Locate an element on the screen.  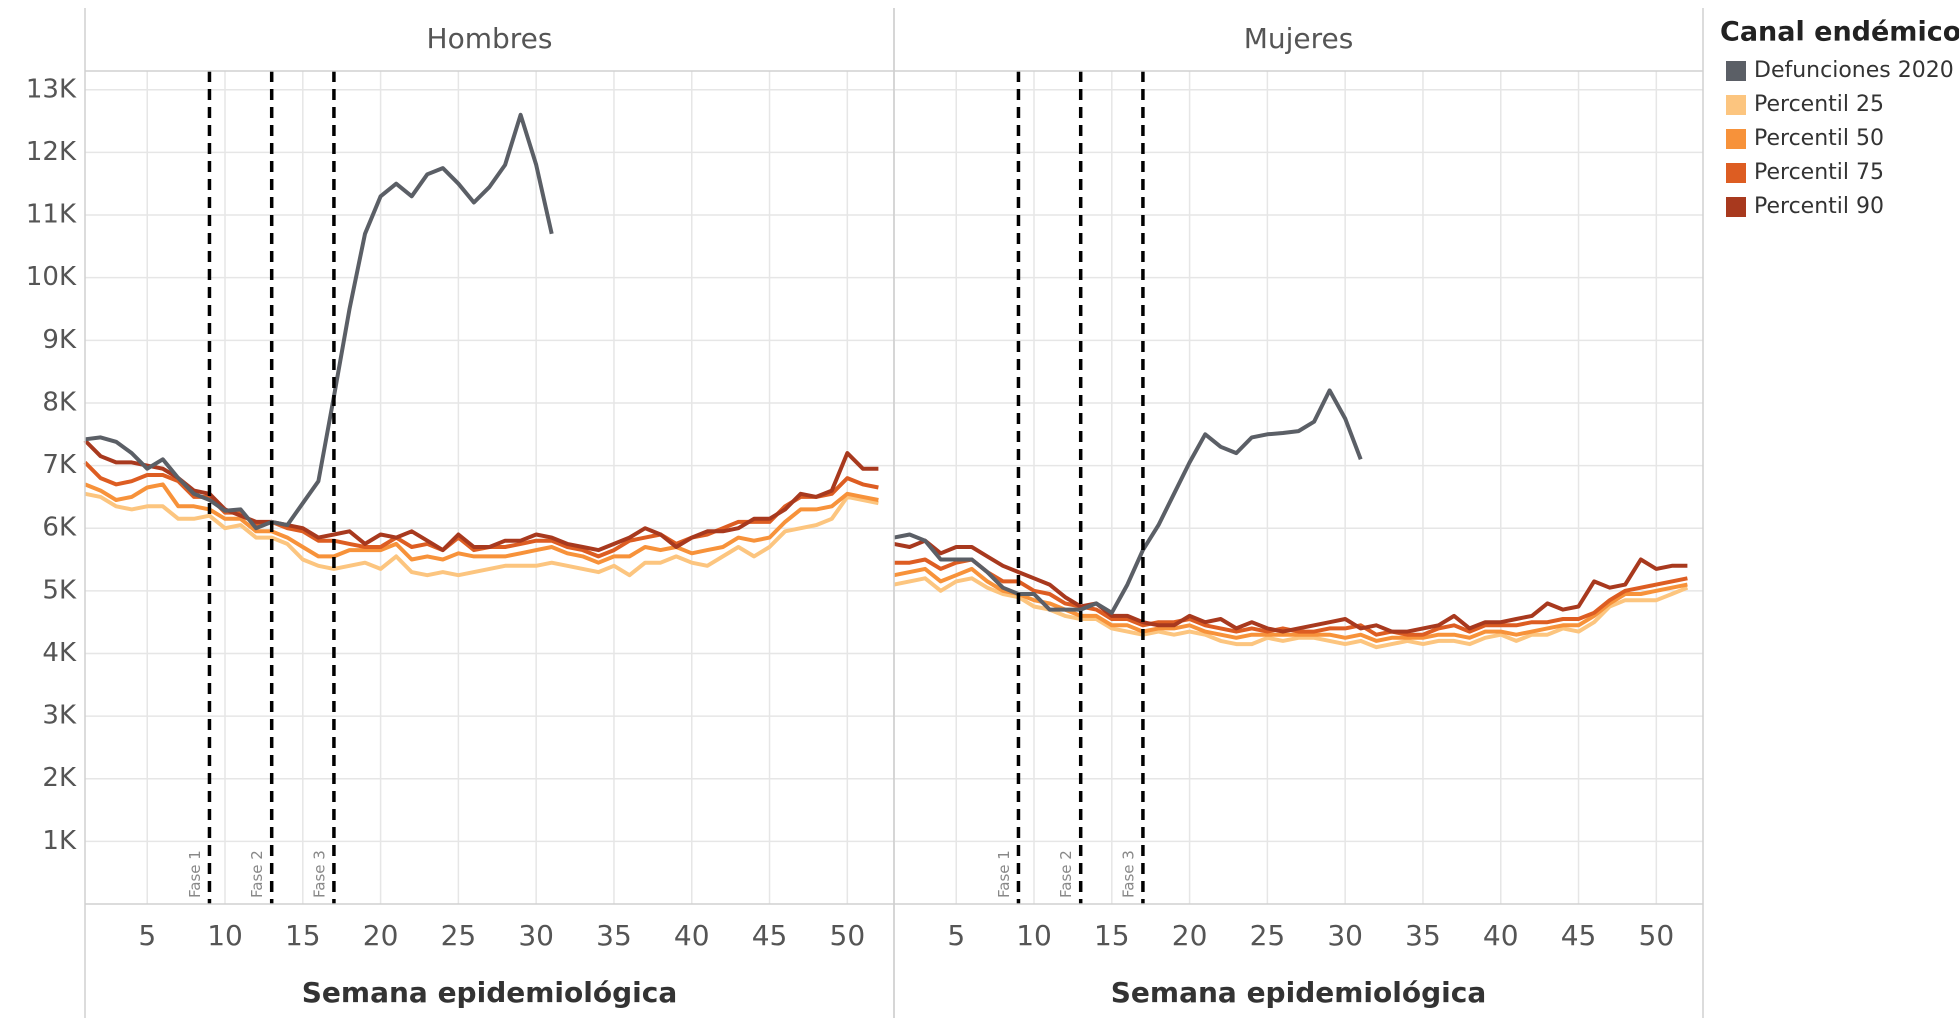
panel-title: Mujeres is located at coordinates (1299, 38).